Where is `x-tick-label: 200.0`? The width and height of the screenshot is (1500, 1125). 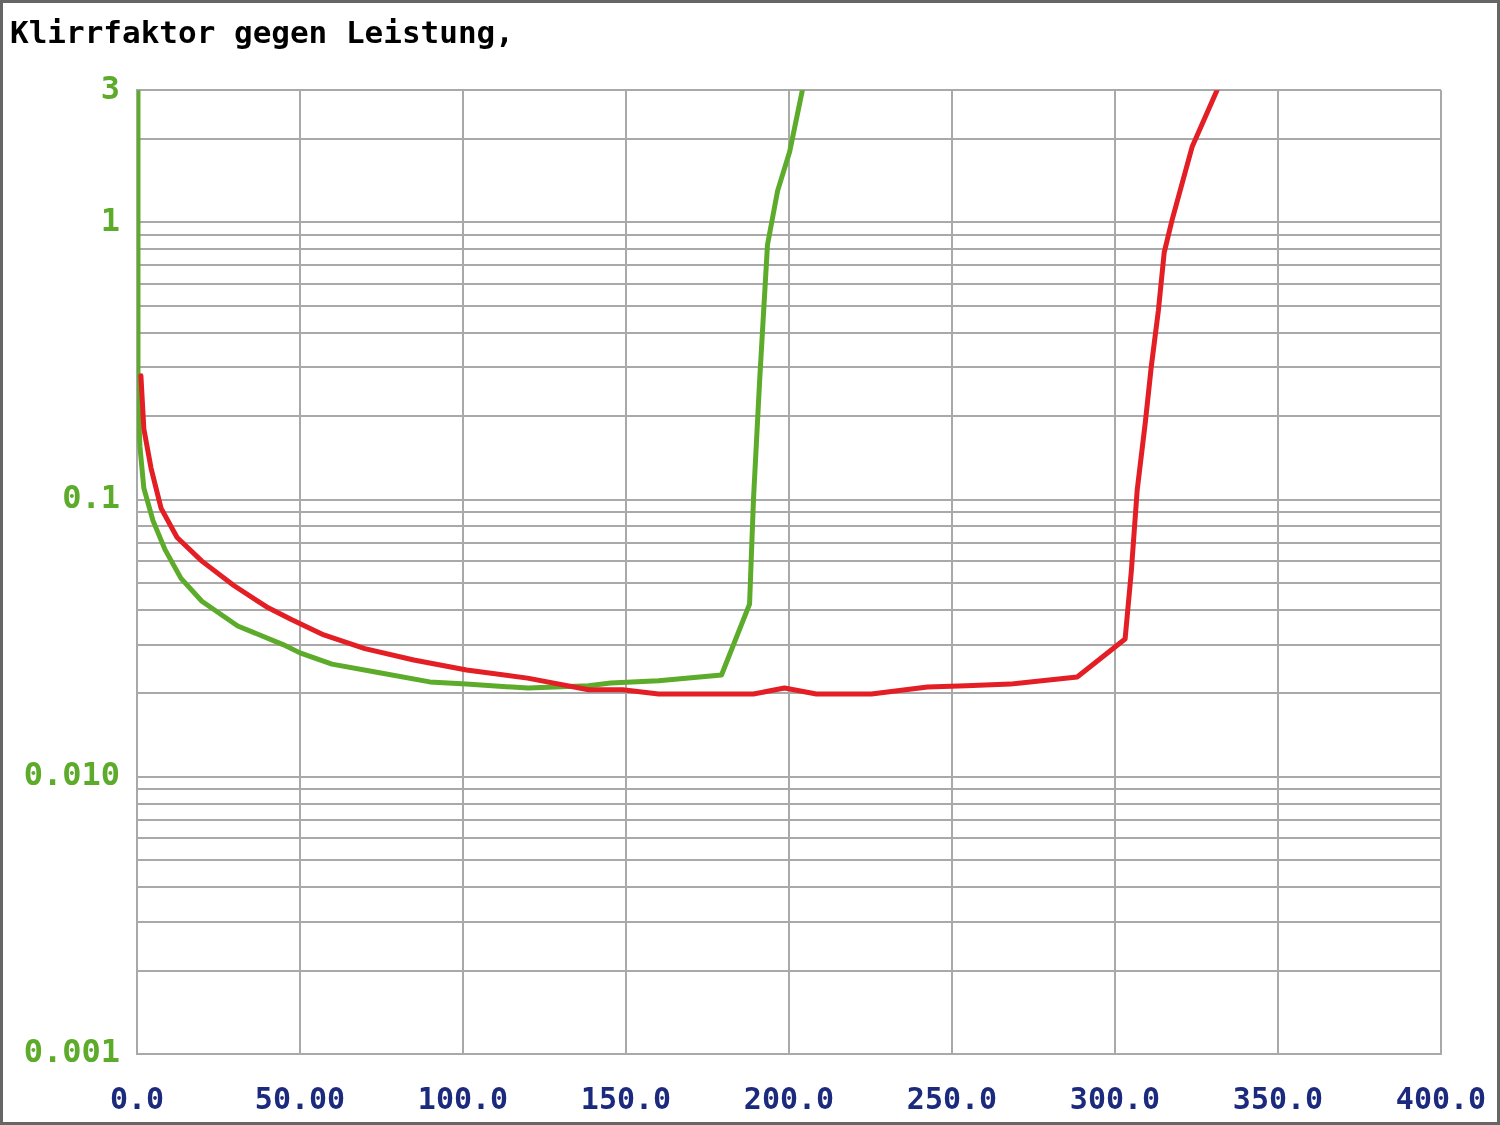
x-tick-label: 200.0 is located at coordinates (789, 1098).